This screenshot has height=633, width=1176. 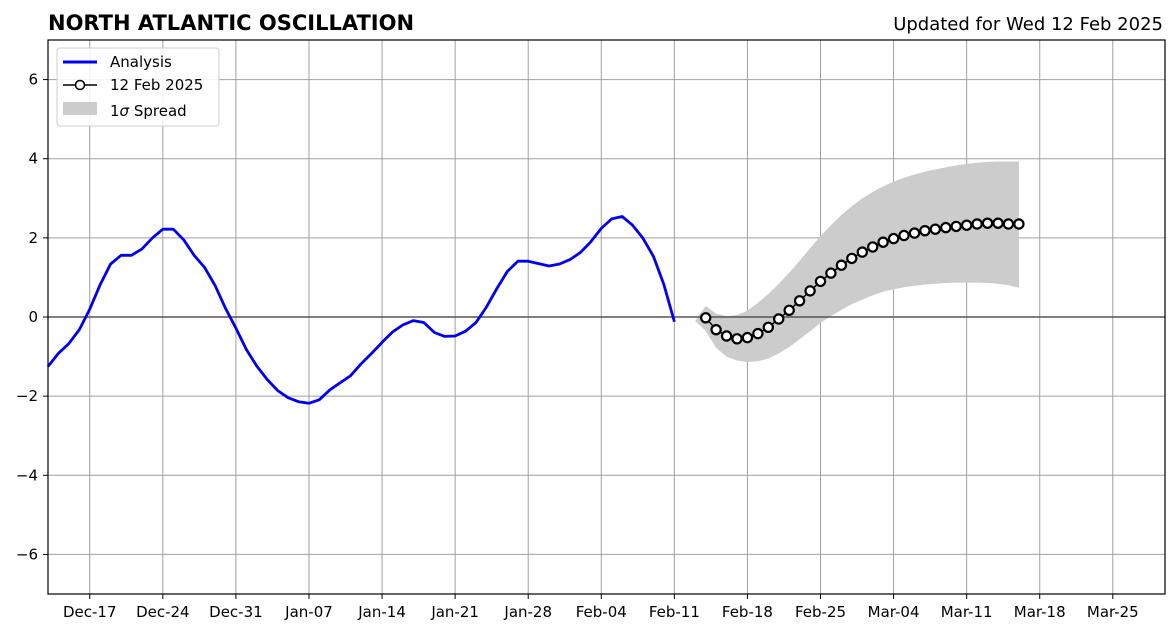 I want to click on legend: Analysis 12 Feb 2025 1σ Spread, so click(x=138, y=87).